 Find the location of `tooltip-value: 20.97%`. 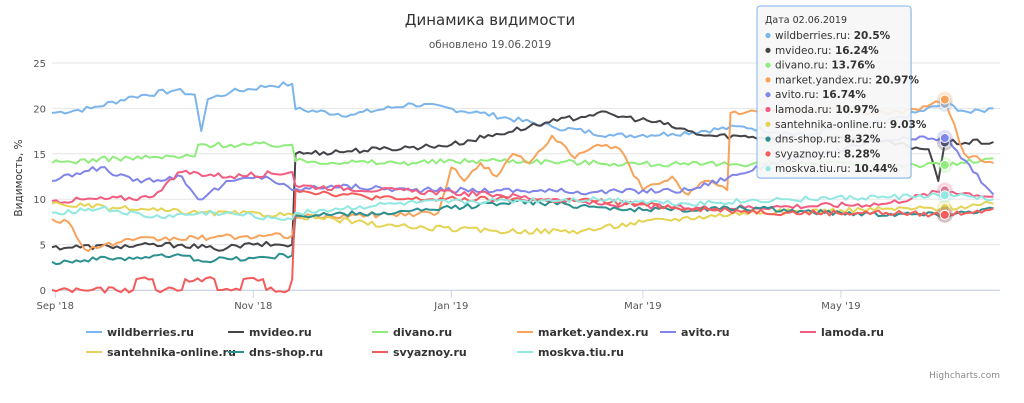

tooltip-value: 20.97% is located at coordinates (897, 80).